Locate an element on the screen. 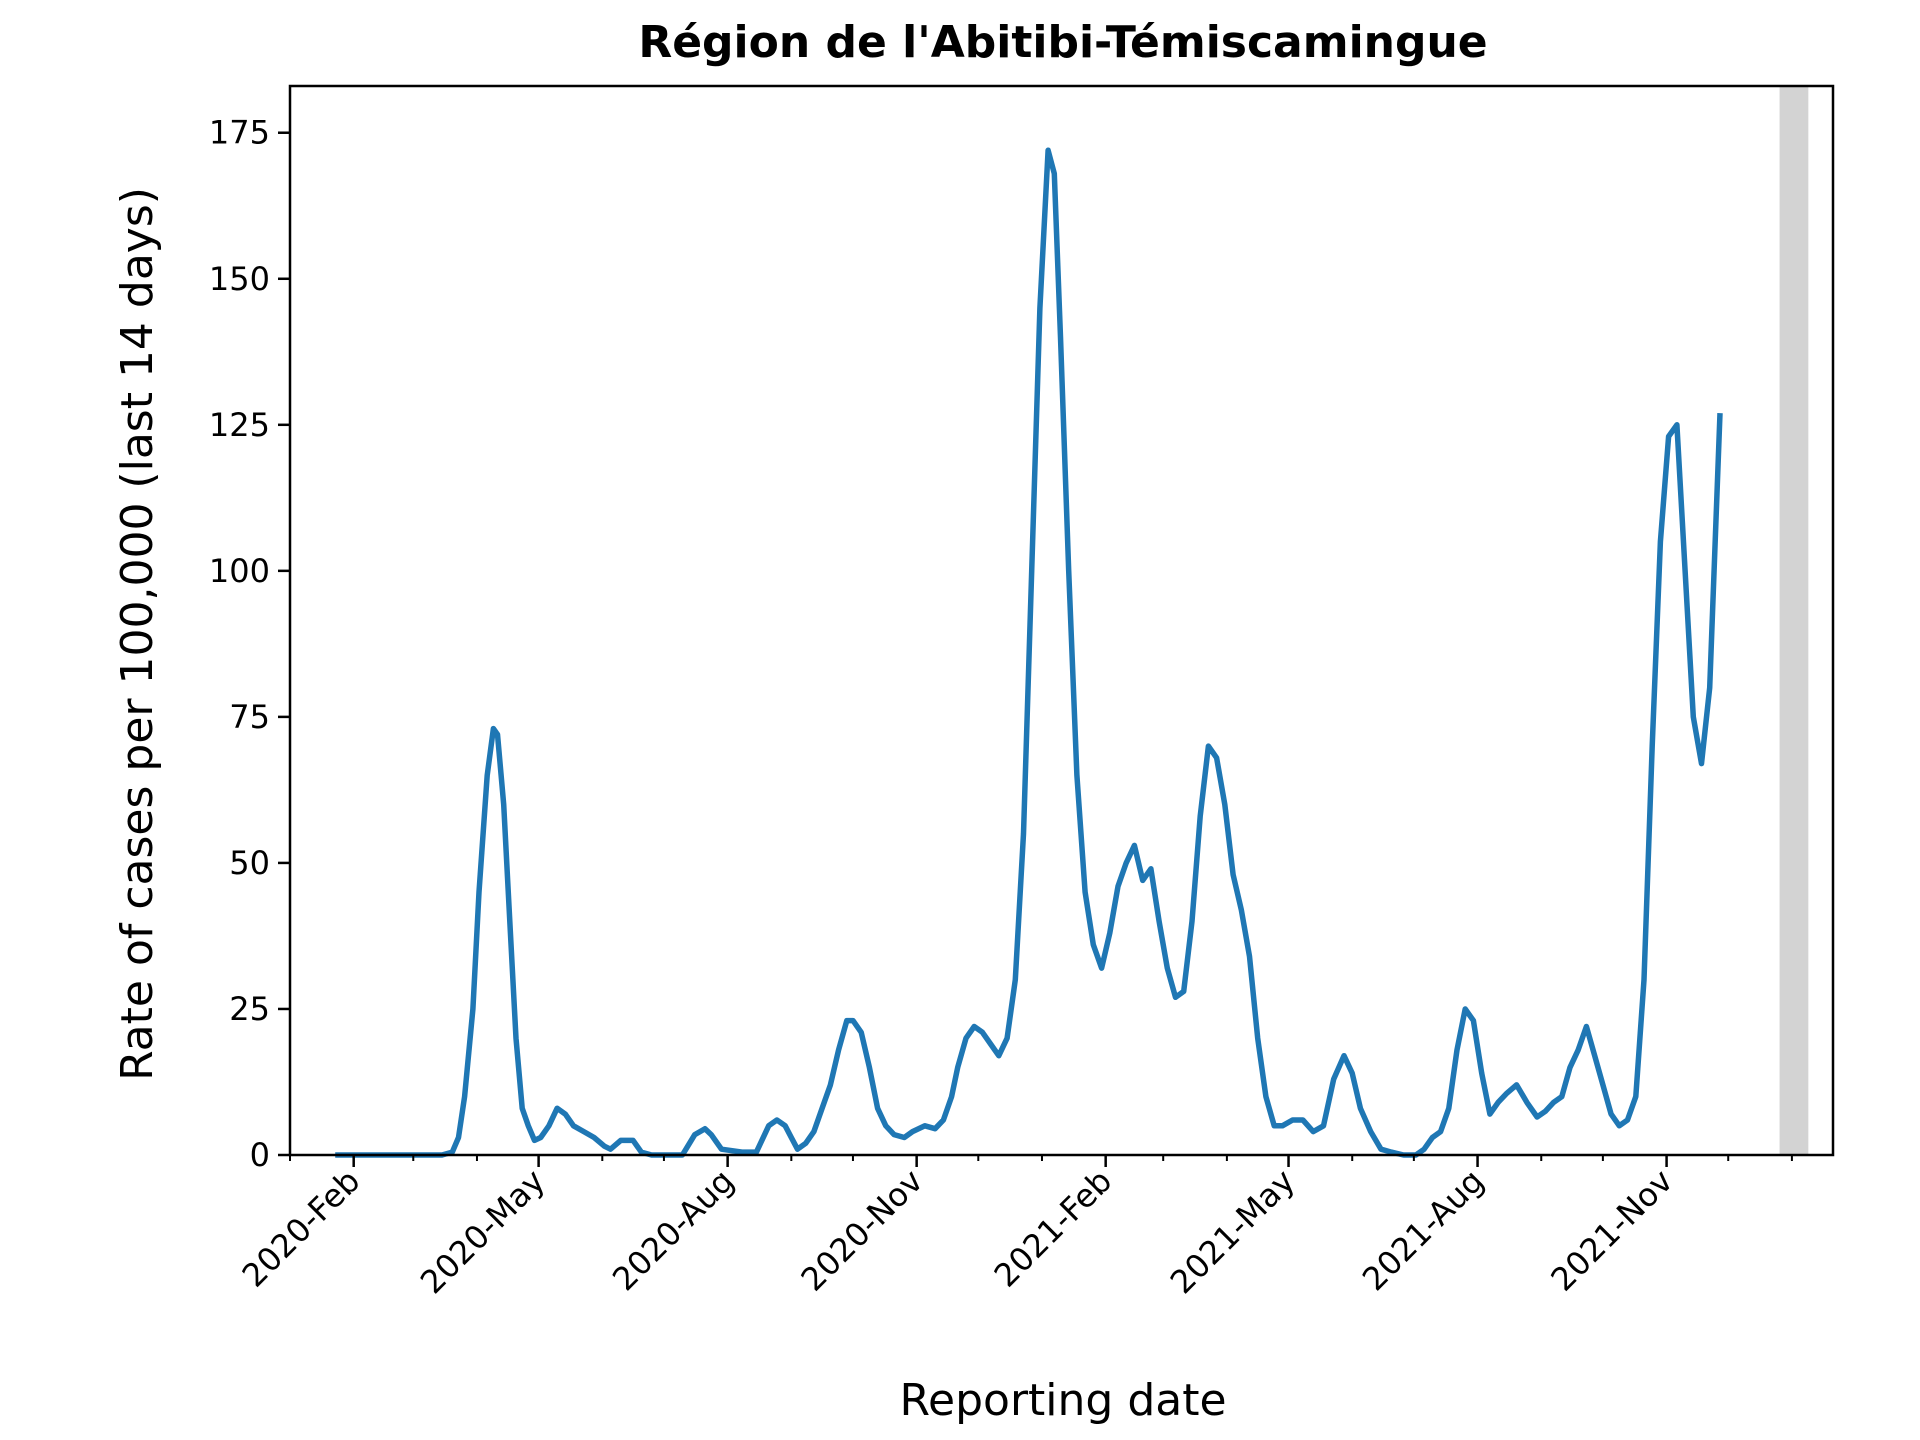  x-tick-label-5: 2021-May is located at coordinates (1232, 1231).